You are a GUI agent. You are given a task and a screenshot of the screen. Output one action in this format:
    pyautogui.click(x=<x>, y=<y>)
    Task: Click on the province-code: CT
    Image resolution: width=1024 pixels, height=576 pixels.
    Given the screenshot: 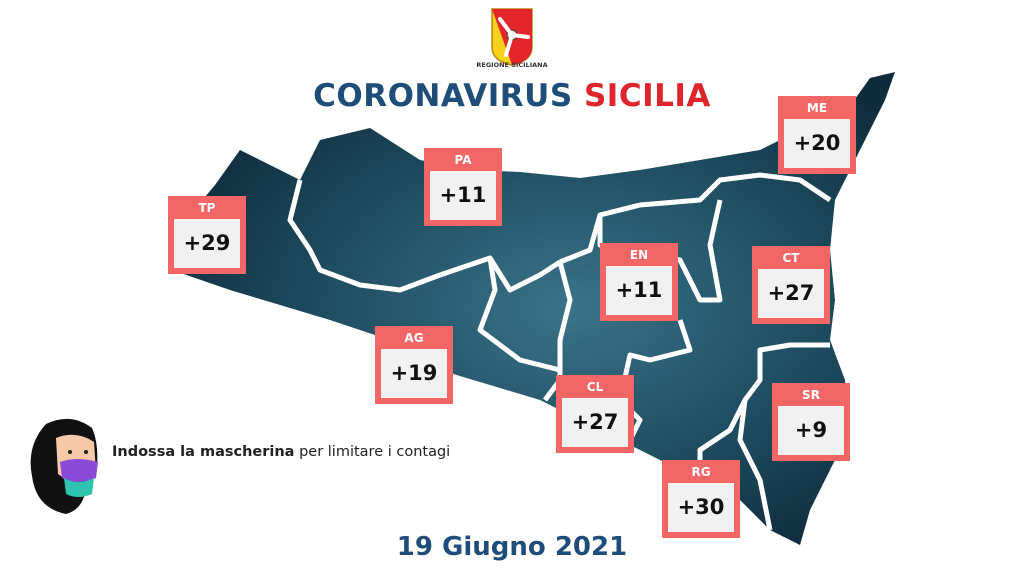 What is the action you would take?
    pyautogui.click(x=791, y=258)
    